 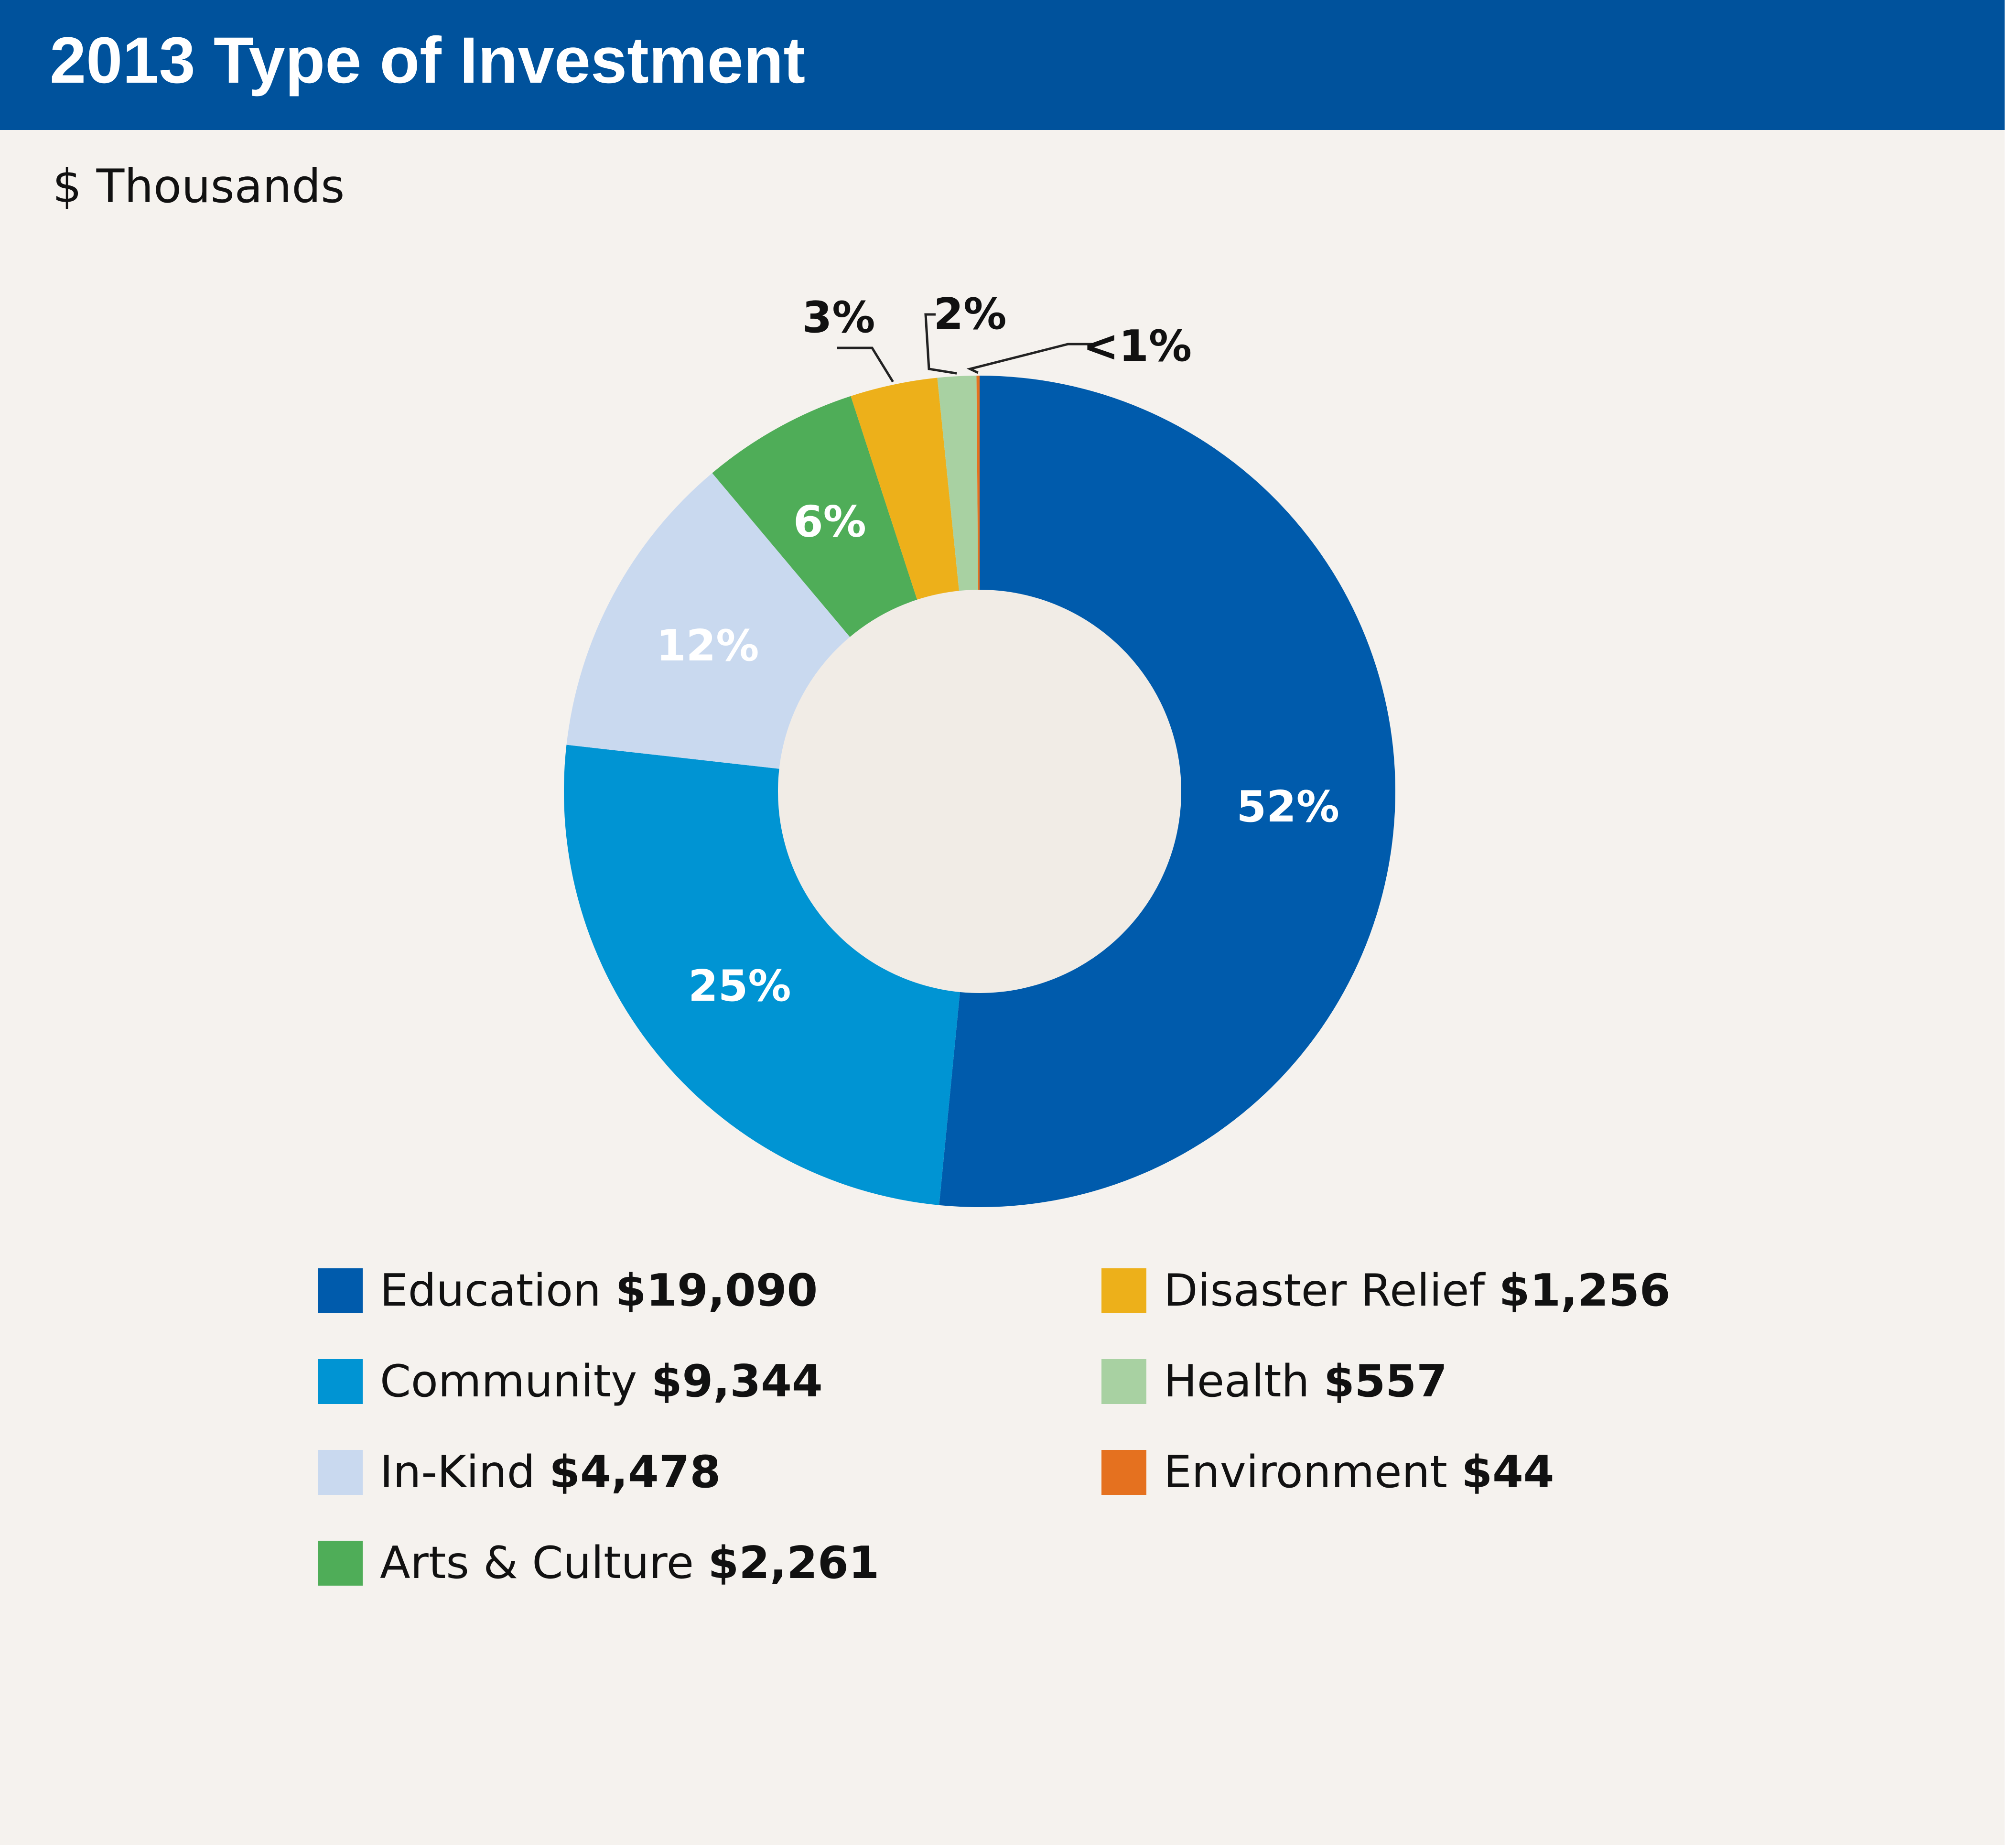 I want to click on legend-value: $44, so click(x=1507, y=1472).